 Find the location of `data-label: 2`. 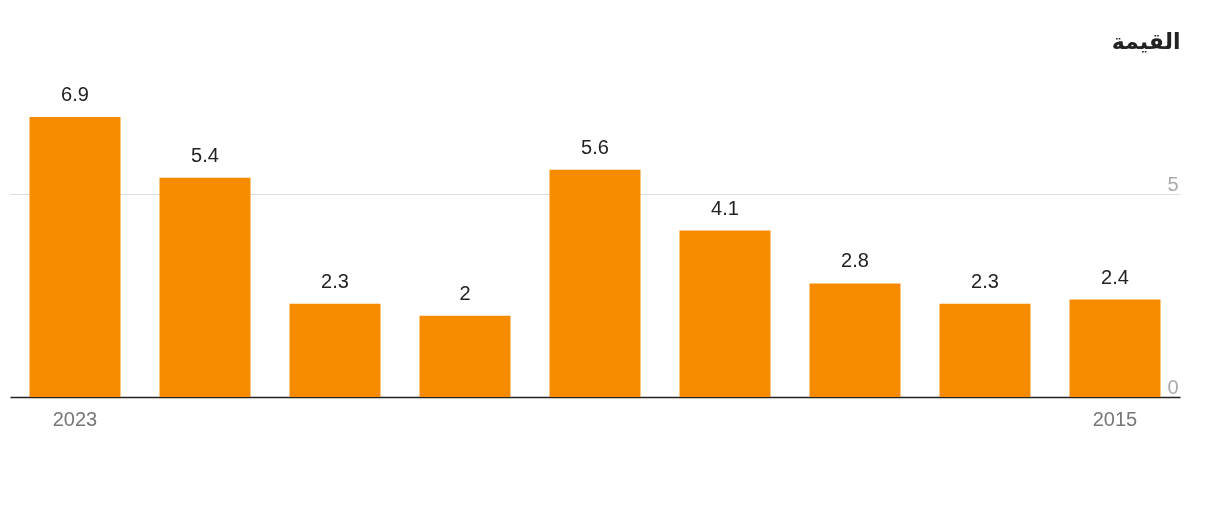

data-label: 2 is located at coordinates (465, 292).